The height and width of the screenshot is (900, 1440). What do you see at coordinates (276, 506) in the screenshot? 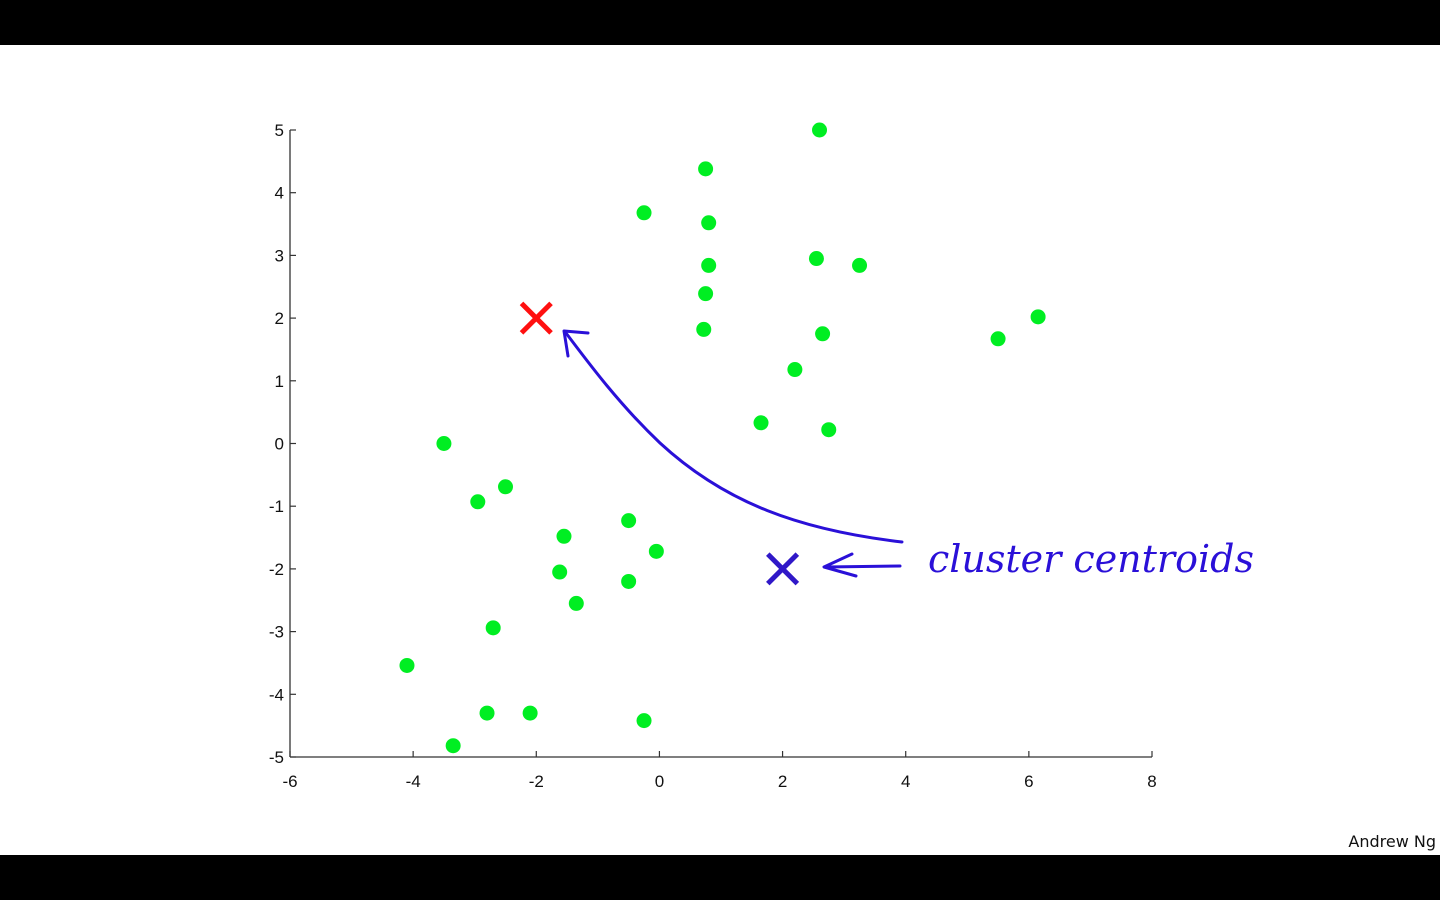
I see `y-tick-label: -1` at bounding box center [276, 506].